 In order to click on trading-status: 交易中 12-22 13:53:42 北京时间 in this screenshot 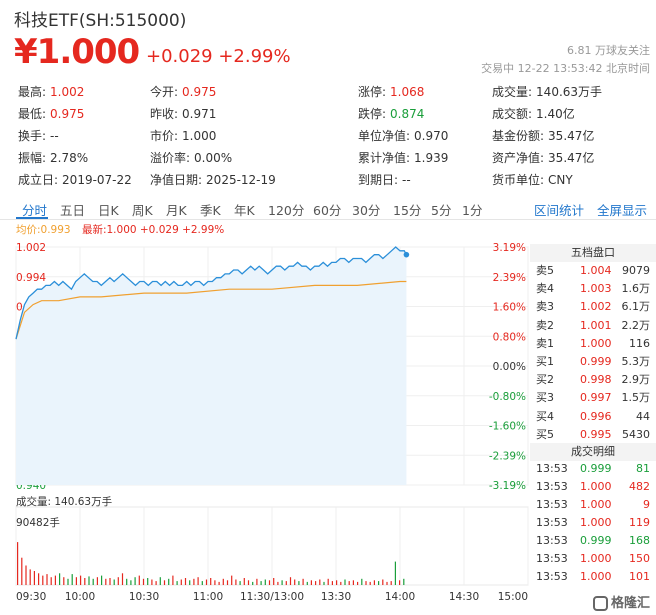, I will do `click(565, 68)`.